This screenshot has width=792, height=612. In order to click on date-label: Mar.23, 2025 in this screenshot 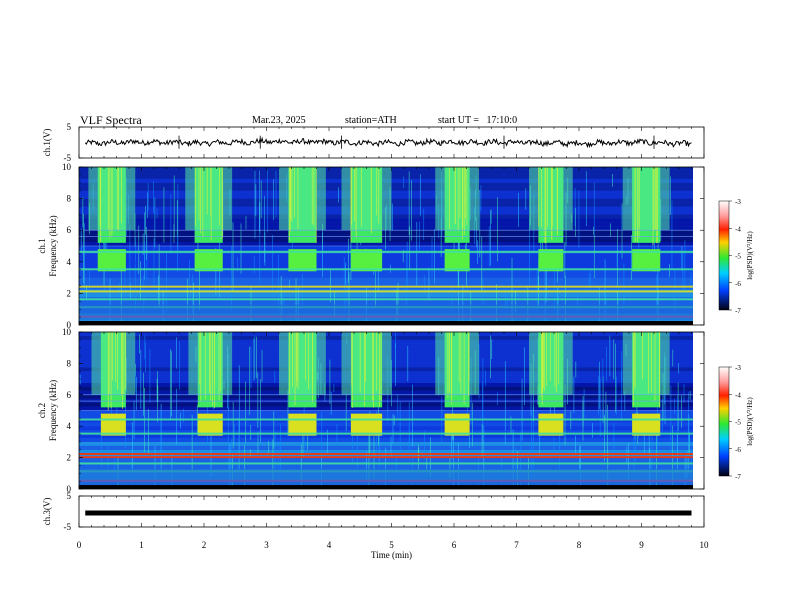, I will do `click(279, 120)`.